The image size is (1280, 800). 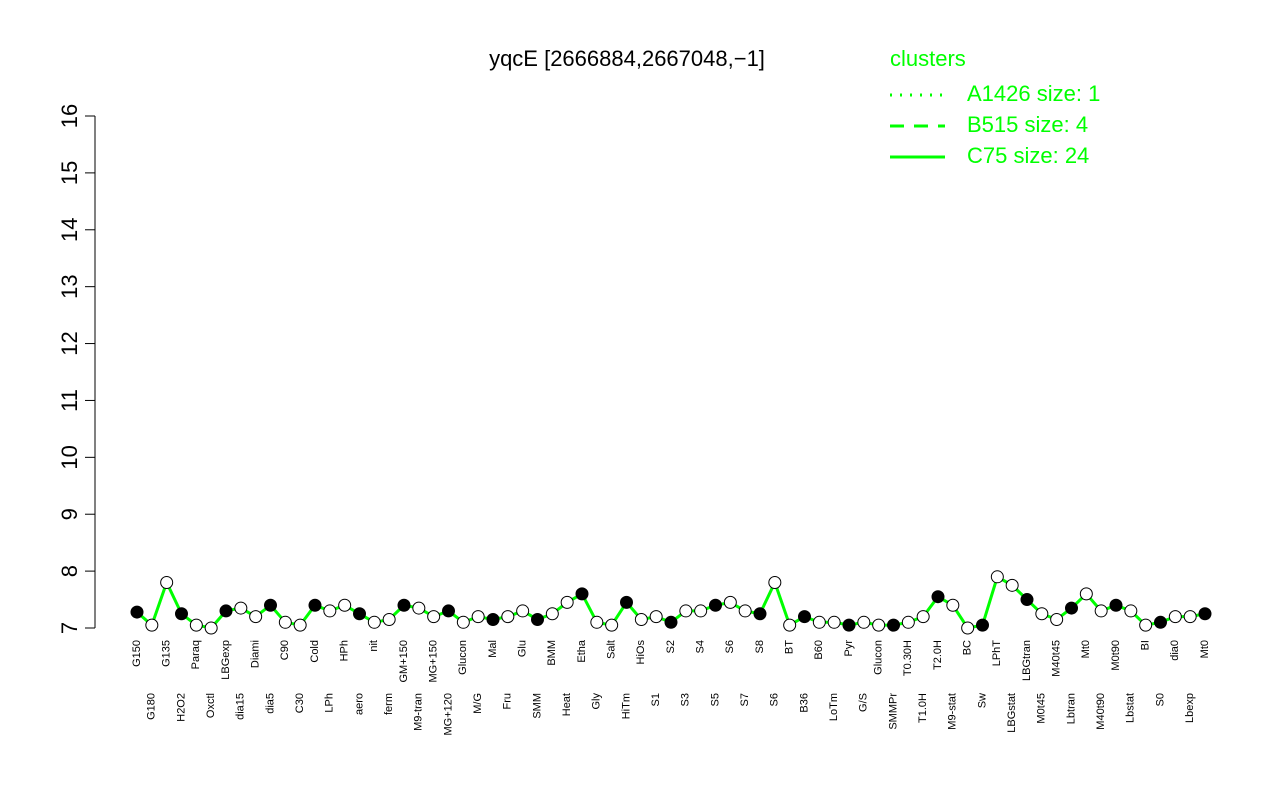 What do you see at coordinates (256, 654) in the screenshot?
I see `x-tick-label: Diami` at bounding box center [256, 654].